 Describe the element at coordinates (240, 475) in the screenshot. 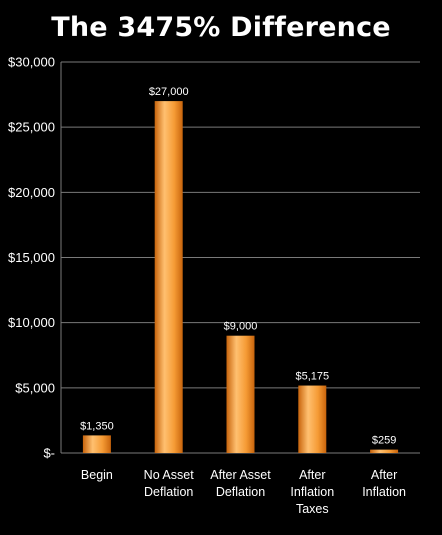

I see `x-tick-label-line: After Asset` at that location.